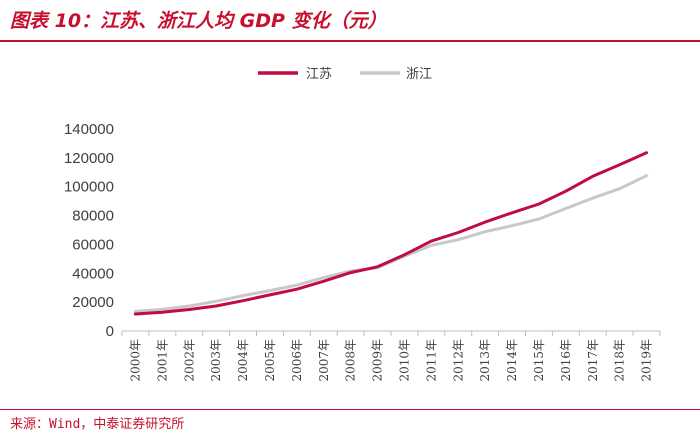  Describe the element at coordinates (620, 360) in the screenshot. I see `x-tick-label: 2018年` at that location.